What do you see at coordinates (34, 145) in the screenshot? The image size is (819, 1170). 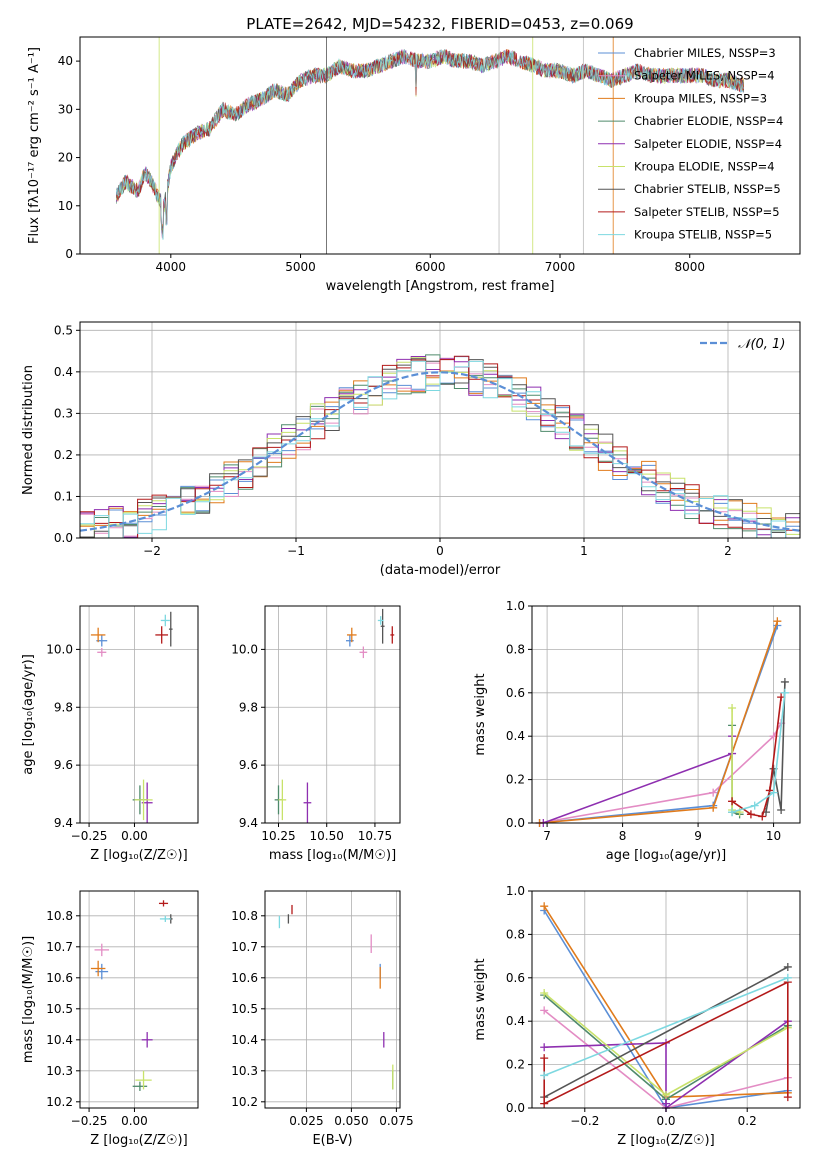 I see `y-axis-label: Flux [fλ10⁻¹⁷ erg cm⁻² s⁻¹ A⁻¹]` at bounding box center [34, 145].